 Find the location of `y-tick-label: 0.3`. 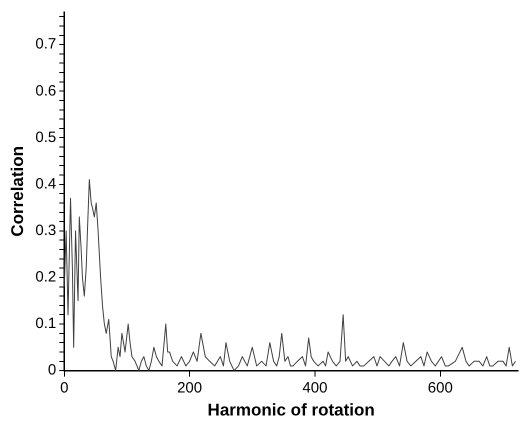

y-tick-label: 0.3 is located at coordinates (45, 231).